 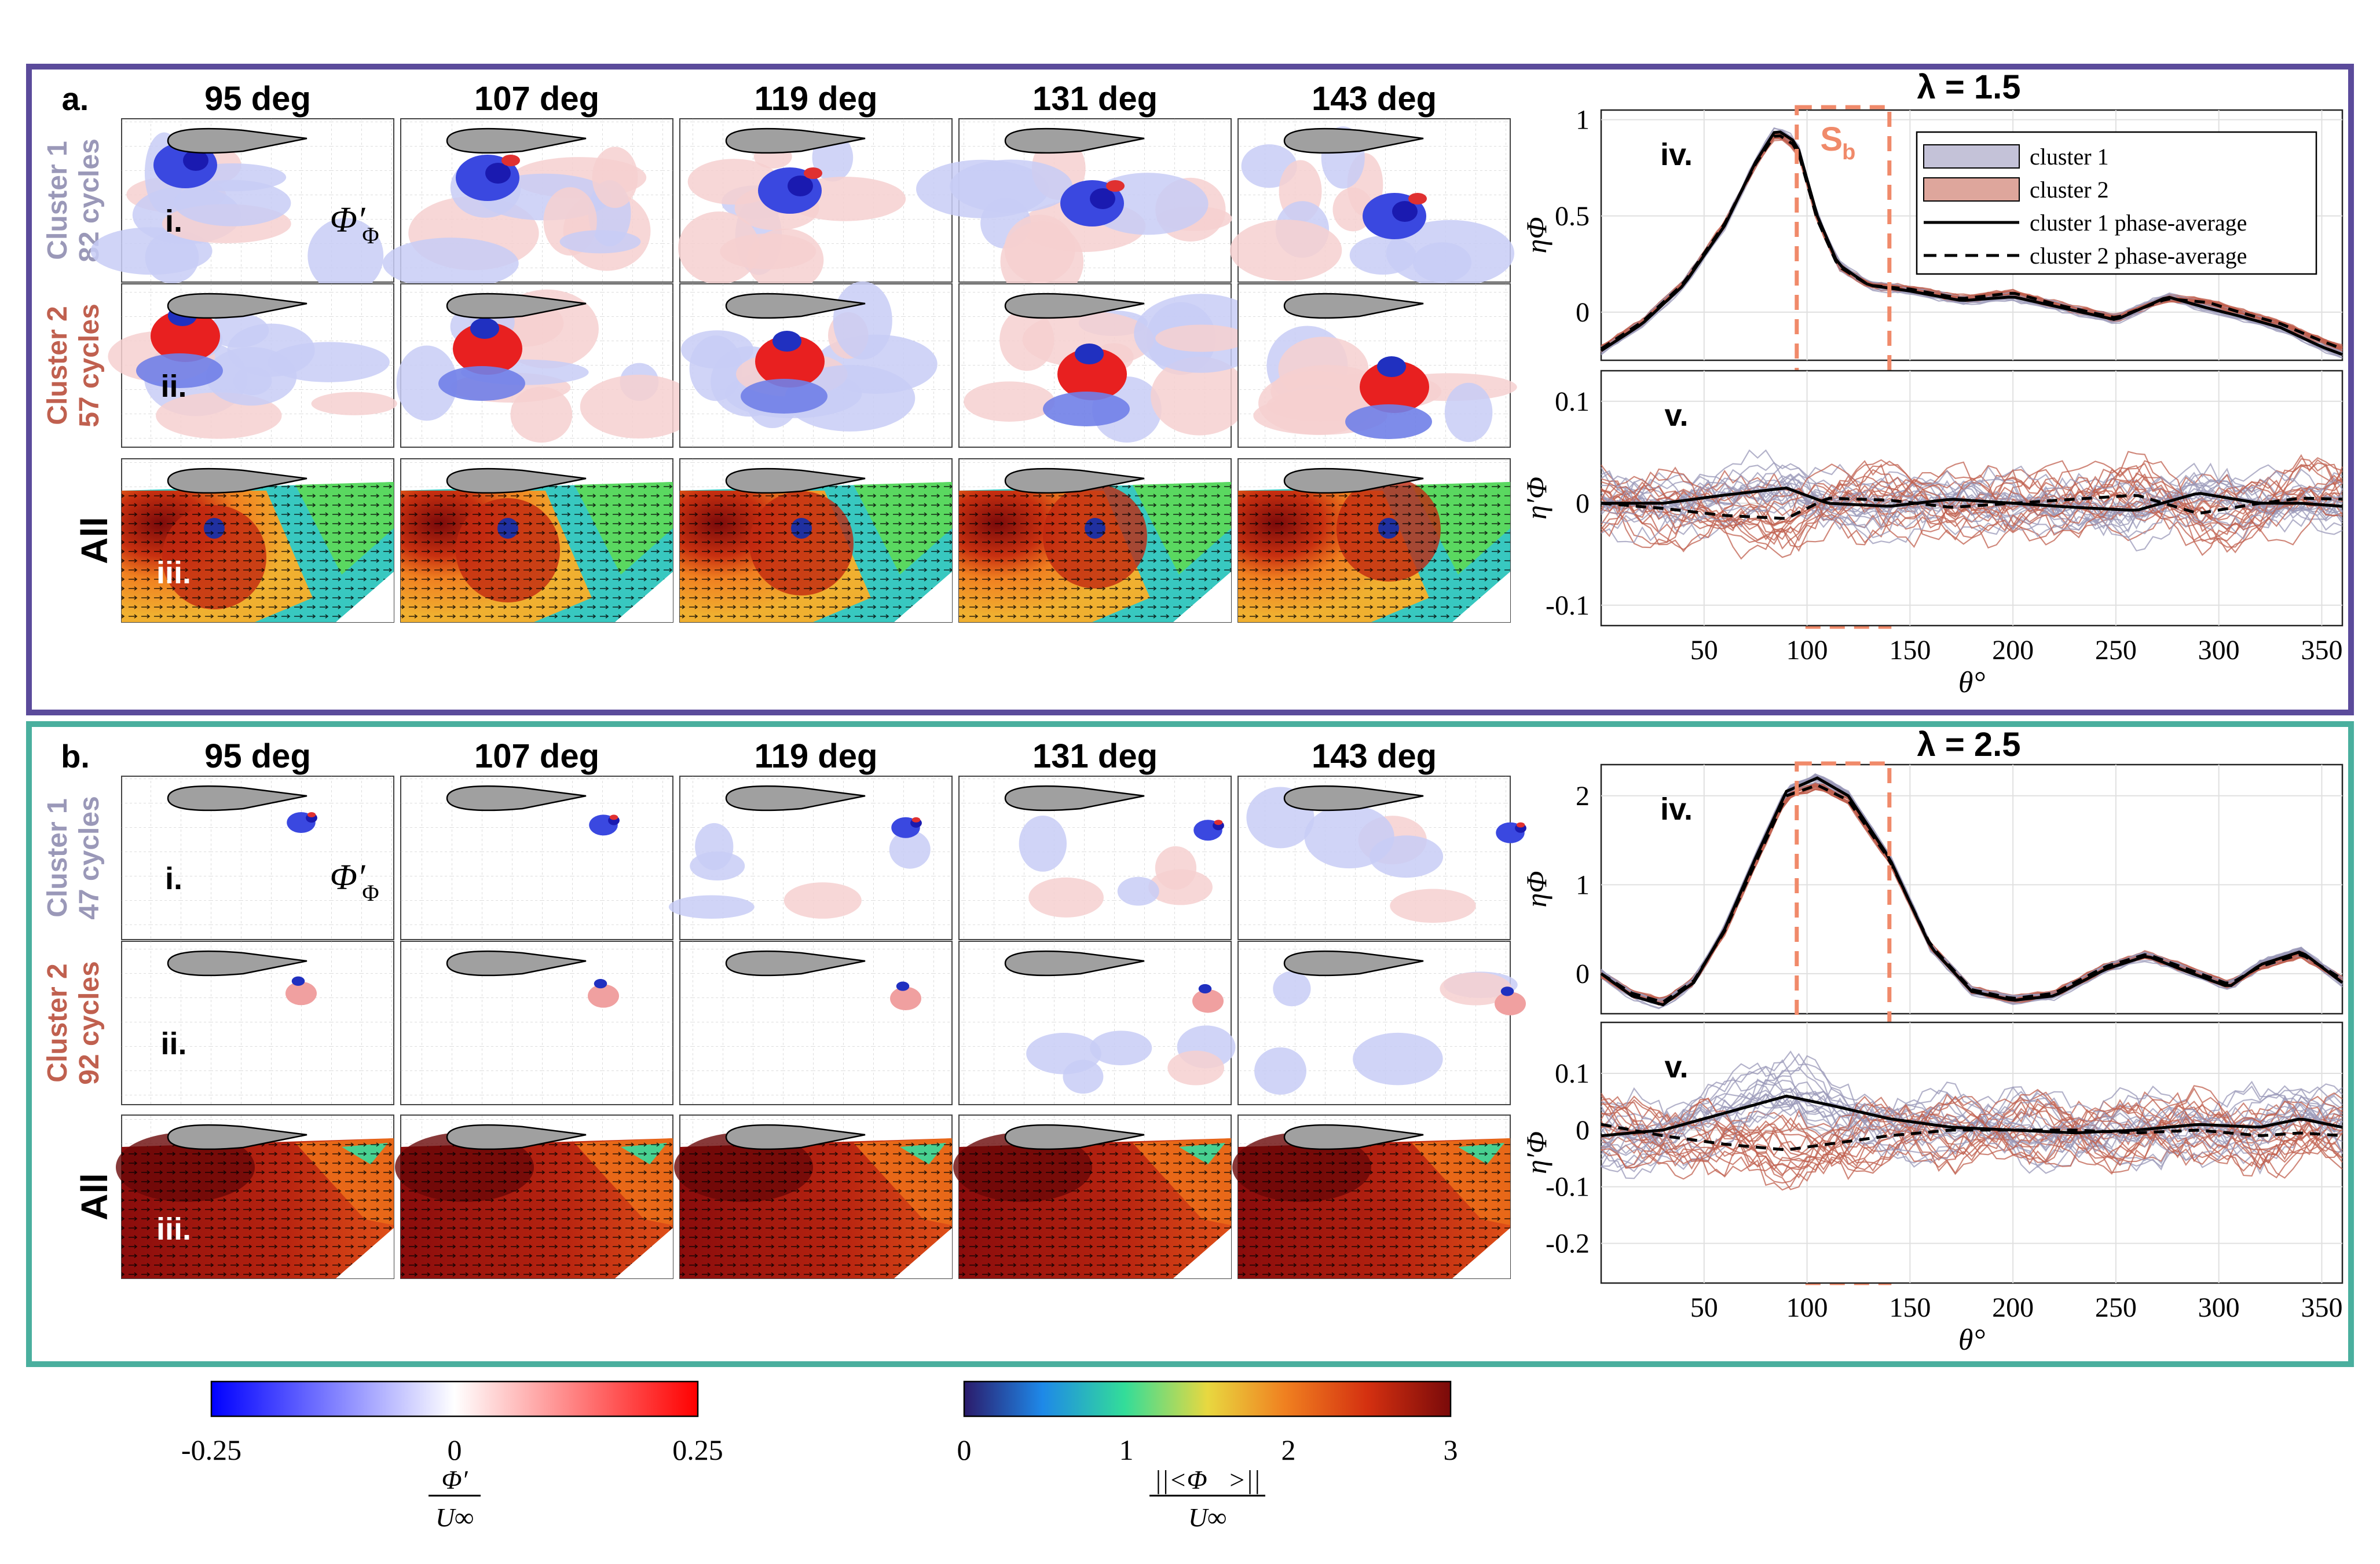 What do you see at coordinates (454, 1517) in the screenshot?
I see `colorbar-label: U∞` at bounding box center [454, 1517].